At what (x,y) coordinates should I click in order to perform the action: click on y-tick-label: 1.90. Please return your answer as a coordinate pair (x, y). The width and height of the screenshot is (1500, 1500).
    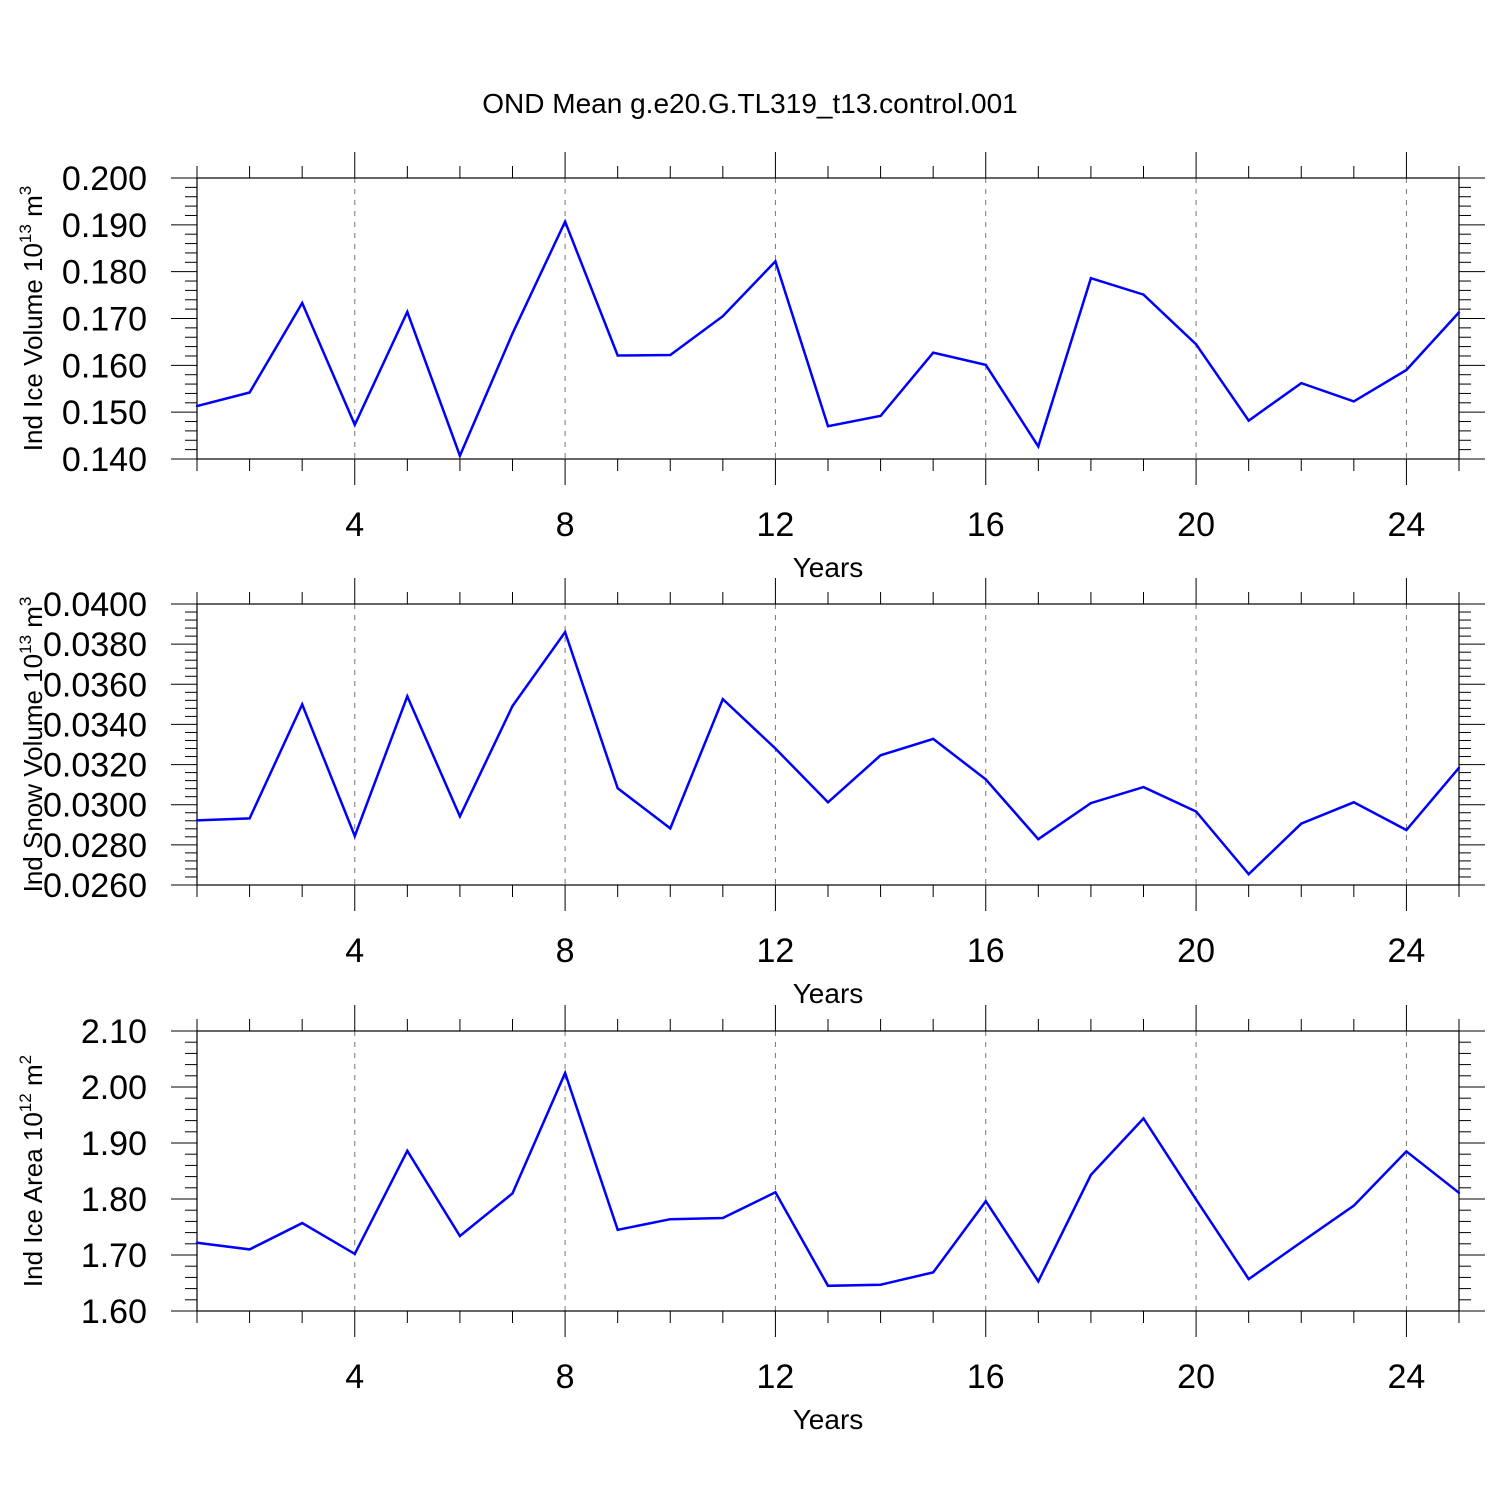
    Looking at the image, I should click on (114, 1144).